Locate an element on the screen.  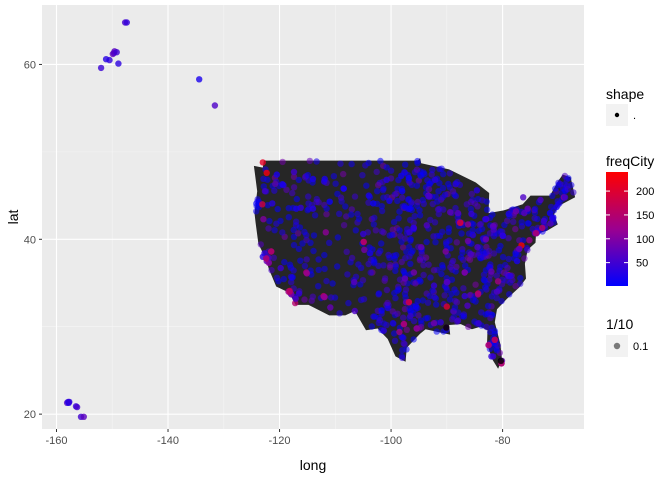
y-axis: 20 40 60 is located at coordinates (33, 240).